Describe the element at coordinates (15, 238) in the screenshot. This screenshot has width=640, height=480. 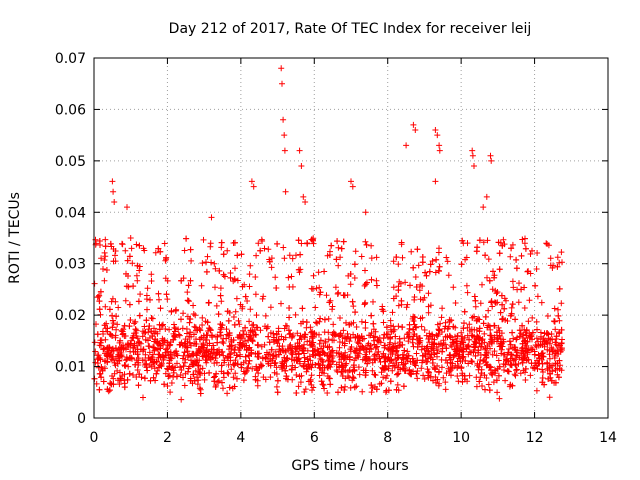
I see `y-axis-label: ROTI / TECUs` at that location.